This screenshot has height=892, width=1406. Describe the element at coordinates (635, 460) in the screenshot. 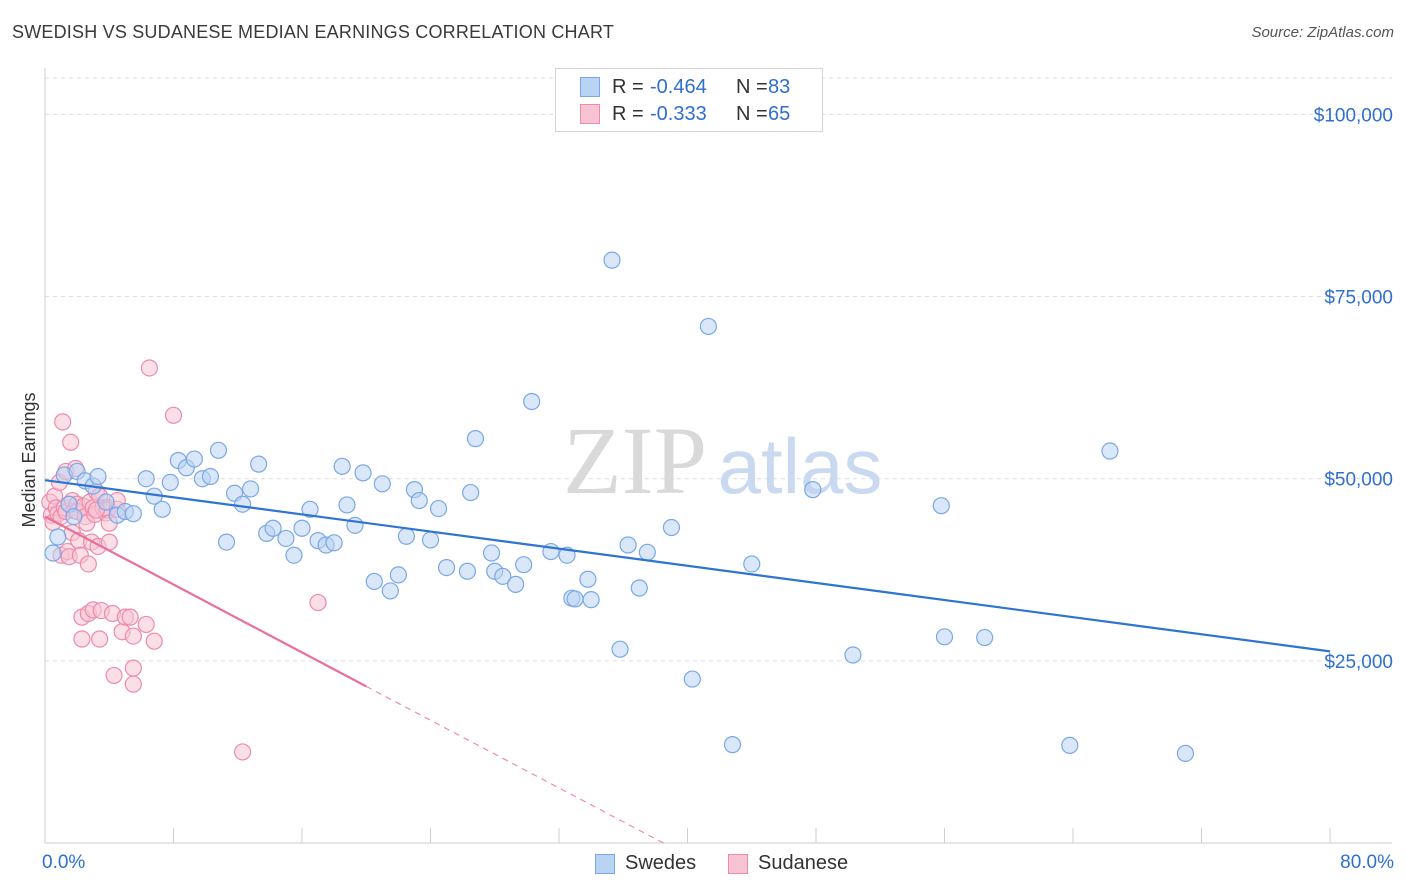

I see `watermark-zip: ZIP` at that location.